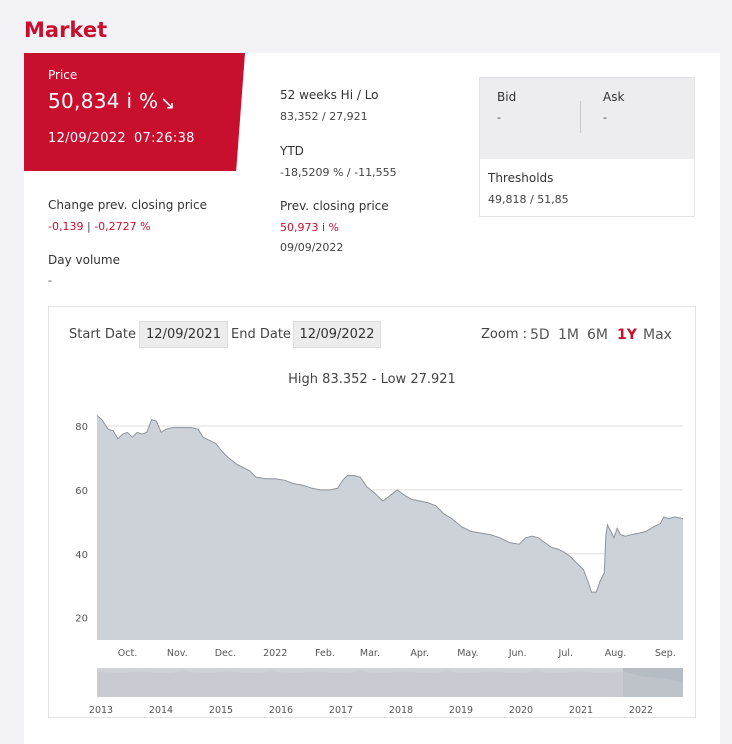  I want to click on x-tick-label: Apr., so click(419, 653).